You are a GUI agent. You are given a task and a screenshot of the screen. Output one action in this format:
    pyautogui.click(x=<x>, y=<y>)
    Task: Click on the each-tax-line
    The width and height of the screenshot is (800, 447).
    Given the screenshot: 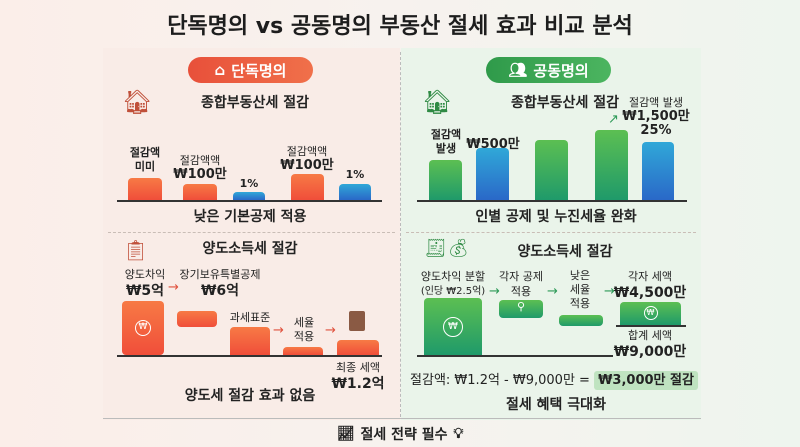 What is the action you would take?
    pyautogui.click(x=651, y=326)
    